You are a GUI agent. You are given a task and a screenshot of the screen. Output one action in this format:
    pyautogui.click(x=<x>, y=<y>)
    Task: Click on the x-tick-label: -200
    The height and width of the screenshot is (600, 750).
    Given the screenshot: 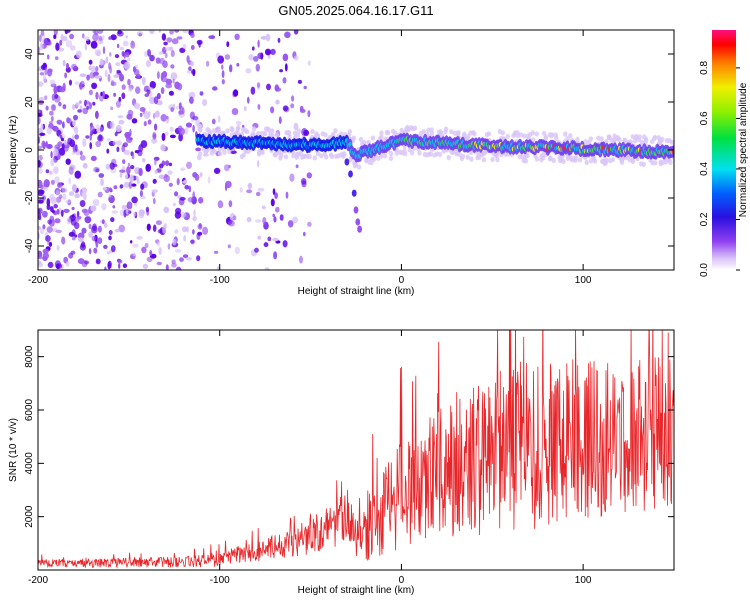 What is the action you would take?
    pyautogui.click(x=38, y=280)
    